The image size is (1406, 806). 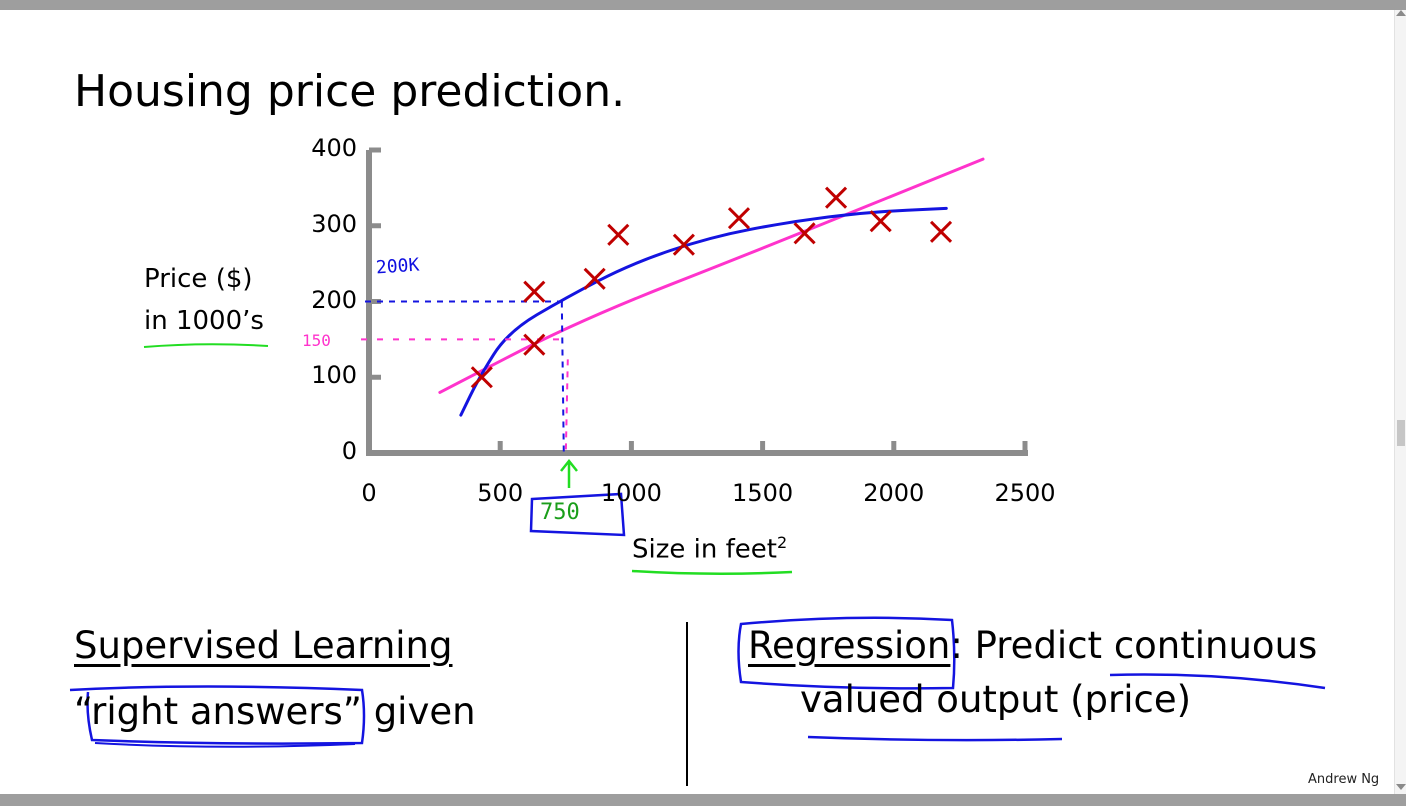 I want to click on top-frame-bar, so click(x=703, y=5).